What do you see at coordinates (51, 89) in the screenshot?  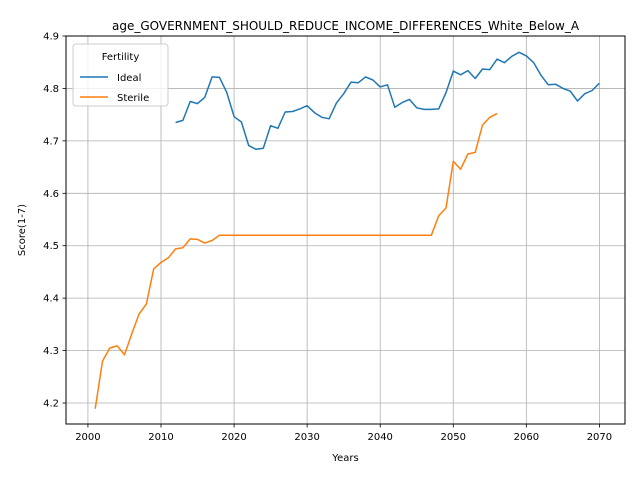 I see `y-tick-label: 4.8` at bounding box center [51, 89].